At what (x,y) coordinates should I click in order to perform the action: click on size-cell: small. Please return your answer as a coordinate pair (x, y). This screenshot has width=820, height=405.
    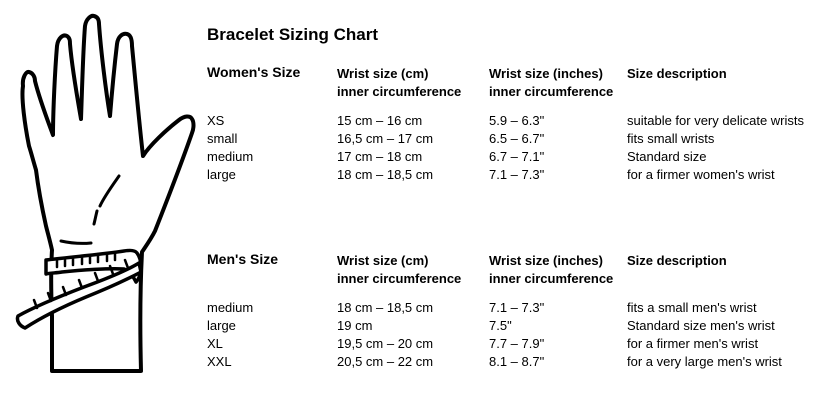
    Looking at the image, I should click on (222, 138).